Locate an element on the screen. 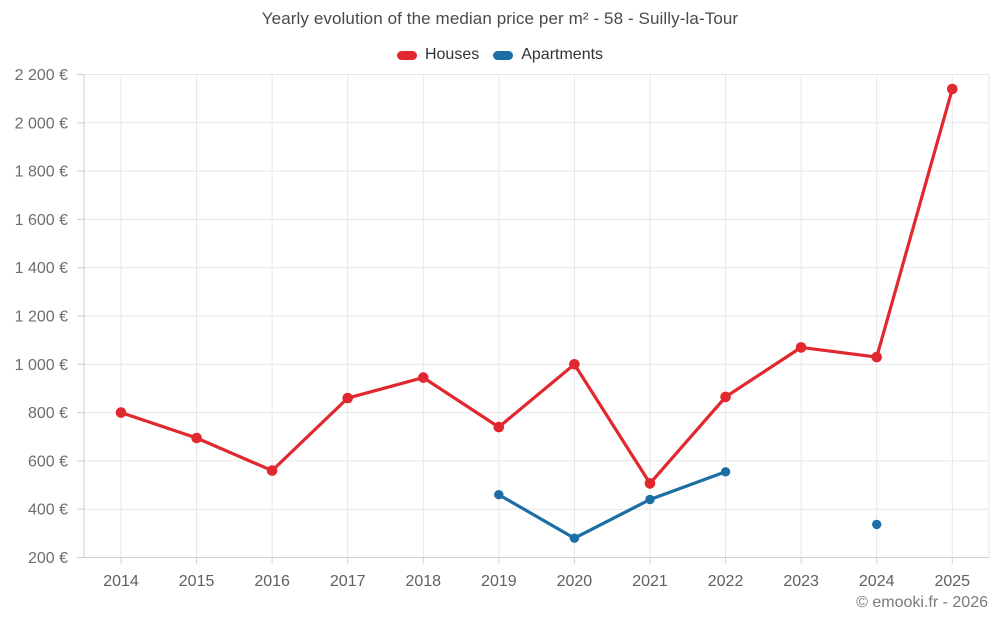 This screenshot has width=1000, height=625. svg-text: 800 € is located at coordinates (48, 413).